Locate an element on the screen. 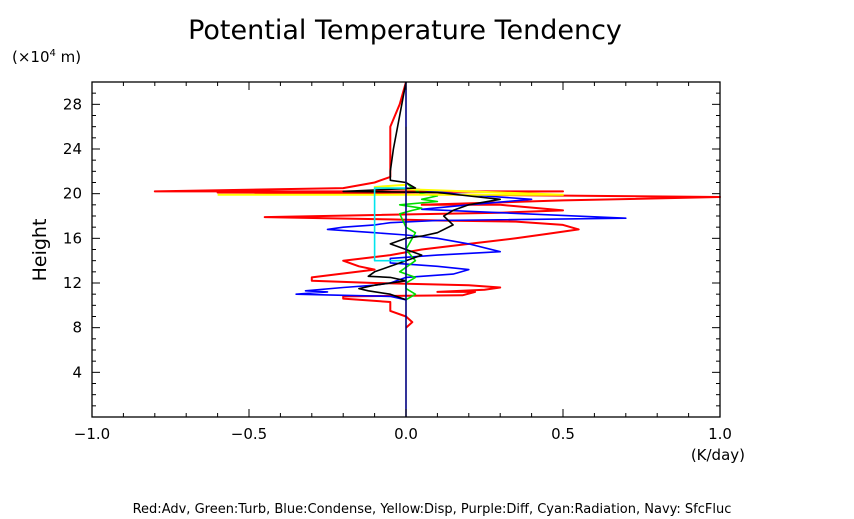 This screenshot has height=519, width=854. x-tick-label: 0.5 is located at coordinates (563, 434).